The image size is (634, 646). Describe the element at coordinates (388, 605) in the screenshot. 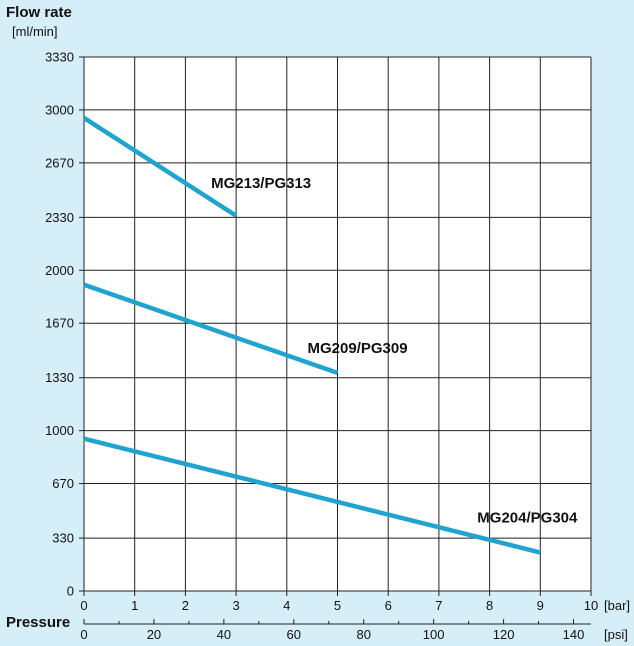

I see `x-tick-label: 6` at that location.